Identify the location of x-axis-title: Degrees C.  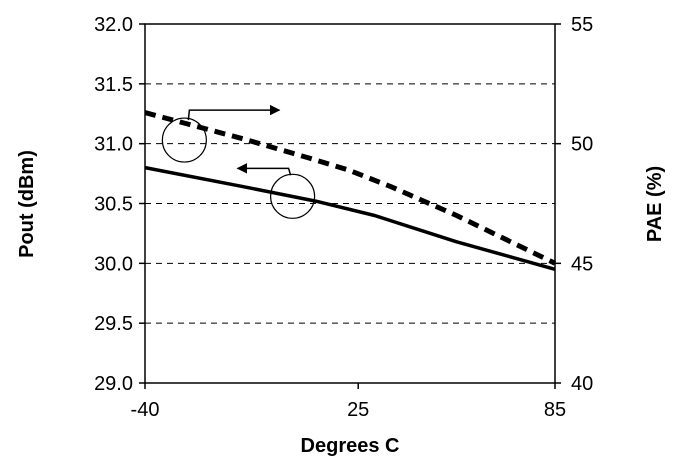
(350, 446).